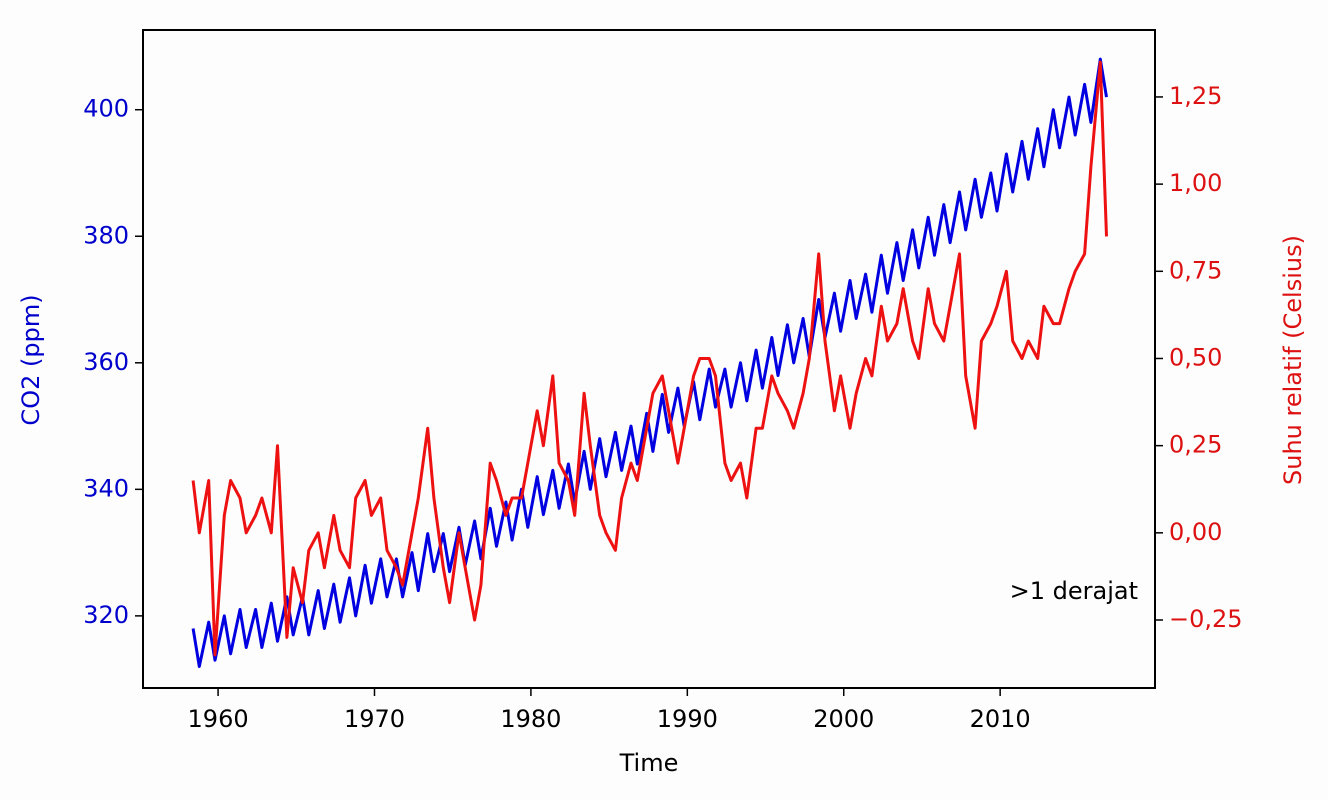 This screenshot has height=800, width=1328. What do you see at coordinates (687, 719) in the screenshot?
I see `x-tick-label: 1990` at bounding box center [687, 719].